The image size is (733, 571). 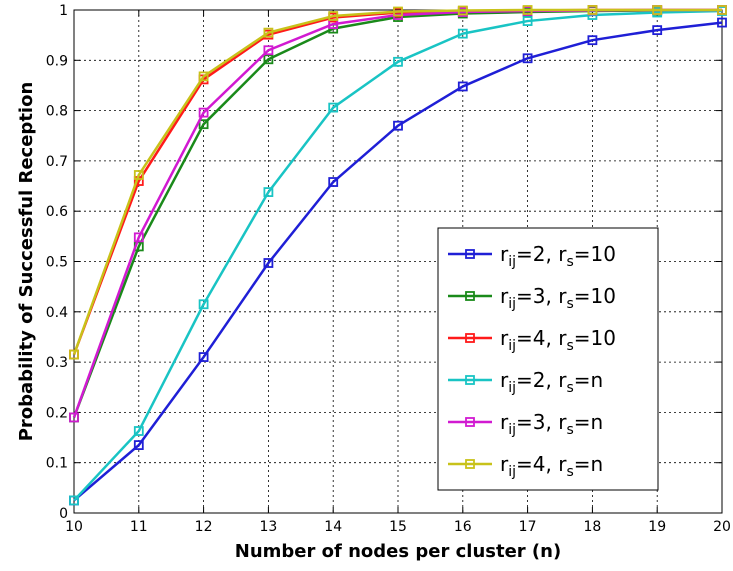 I want to click on legend-label: rij=4, rs=n, so click(x=551, y=466).